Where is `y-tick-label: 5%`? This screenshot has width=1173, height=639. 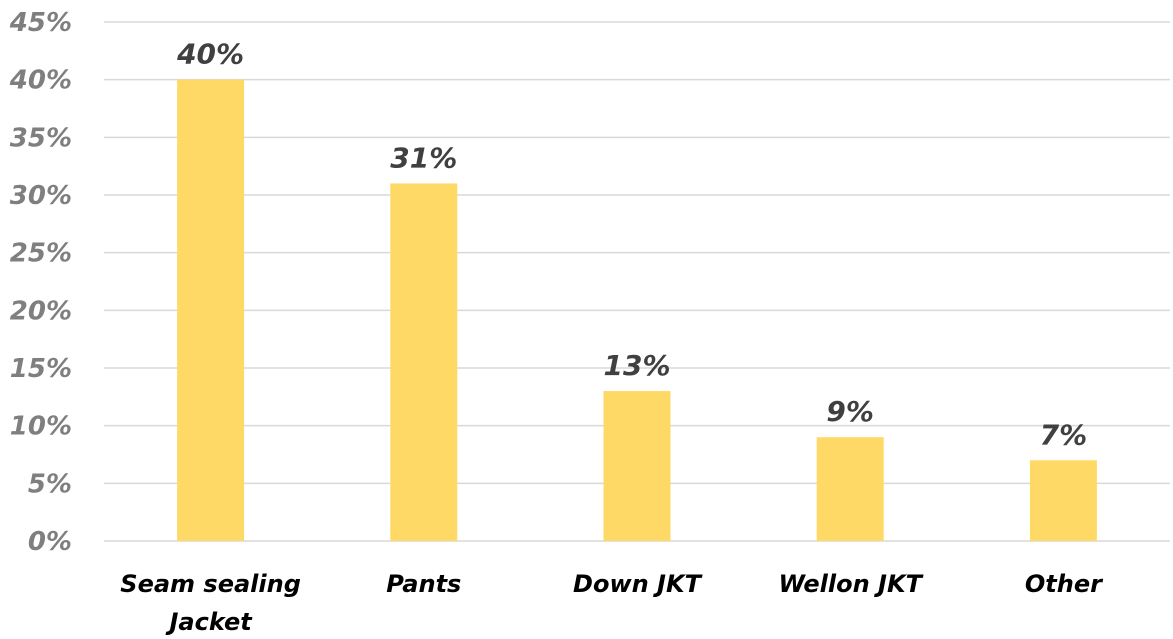 y-tick-label: 5% is located at coordinates (50, 484).